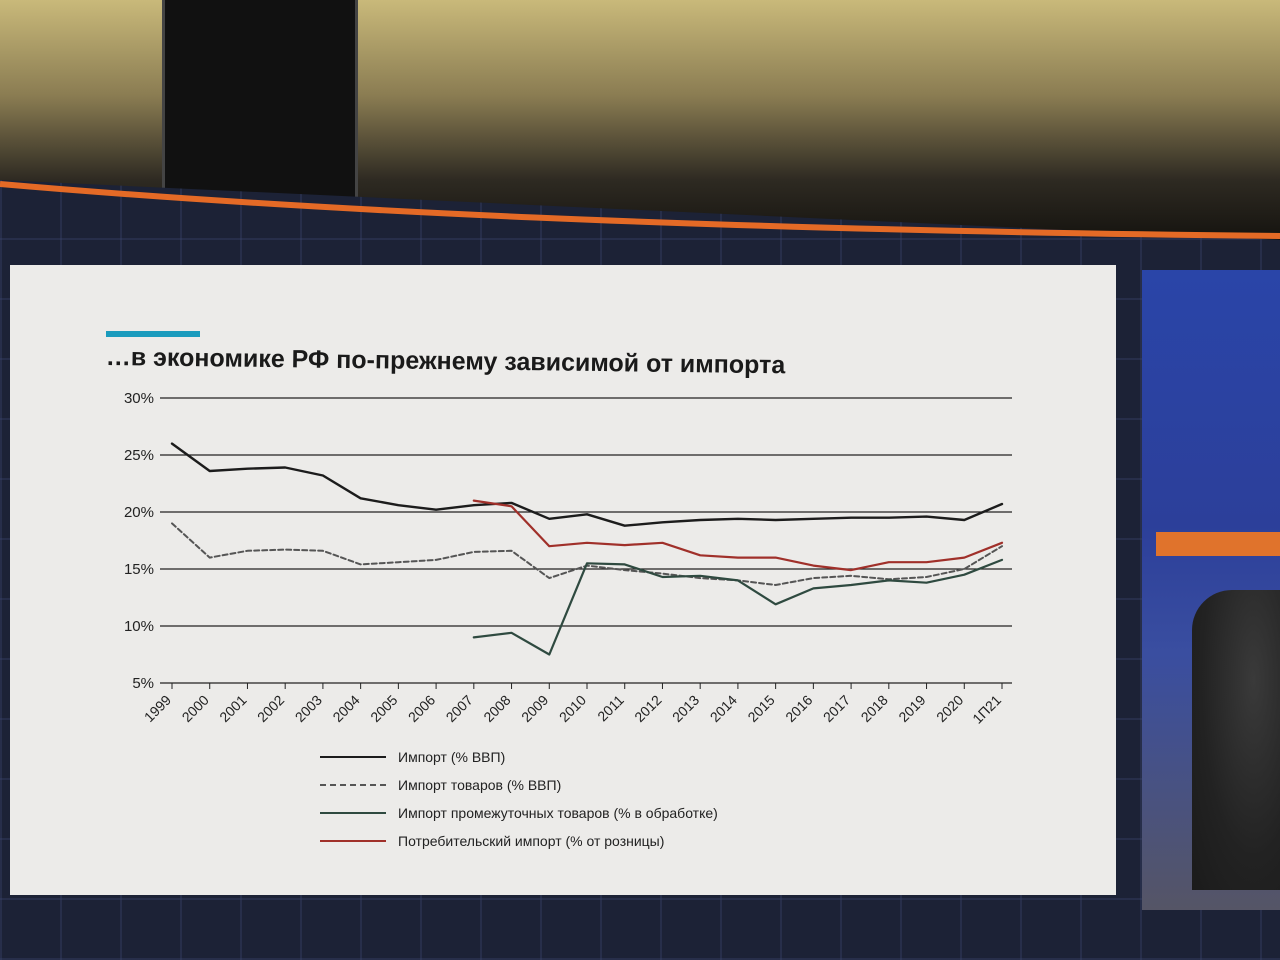 The height and width of the screenshot is (960, 1280). What do you see at coordinates (572, 708) in the screenshot?
I see `x-tick-label: 2010` at bounding box center [572, 708].